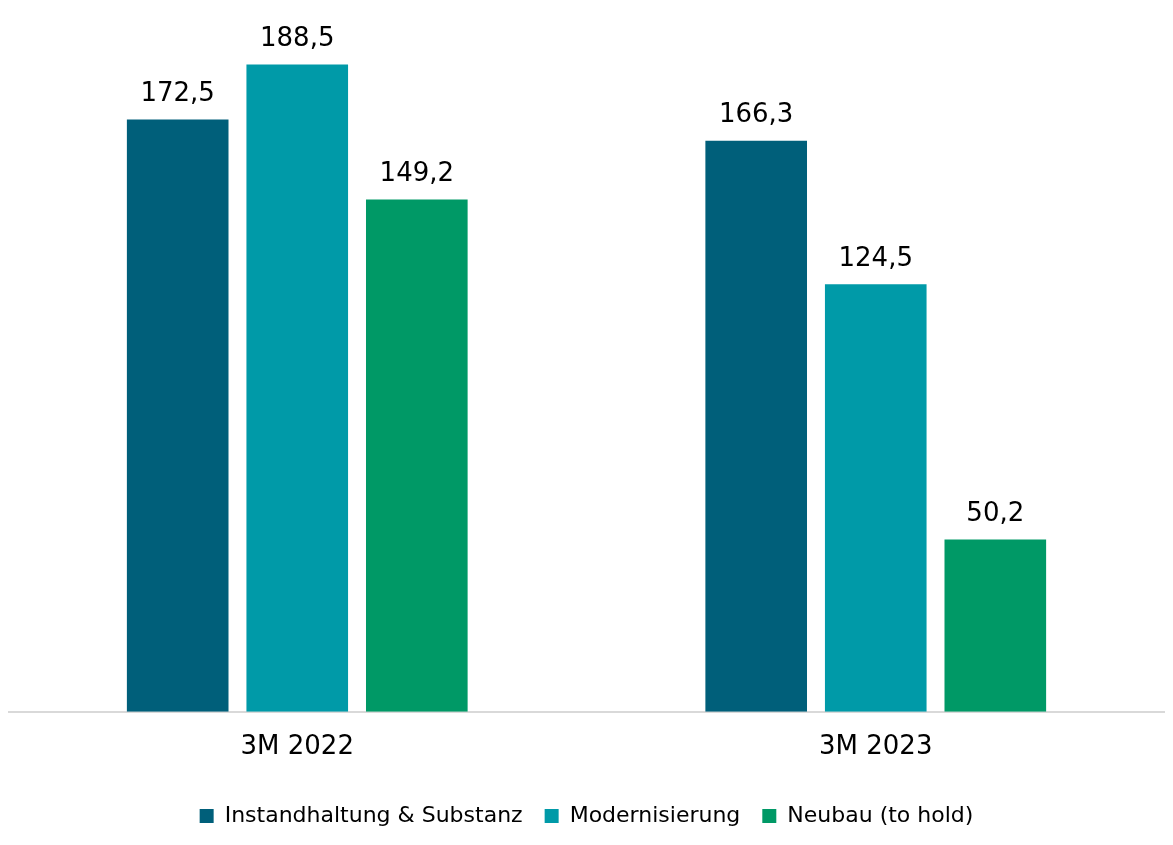 The height and width of the screenshot is (845, 1173). What do you see at coordinates (655, 814) in the screenshot?
I see `legend-label: Modernisierung` at bounding box center [655, 814].